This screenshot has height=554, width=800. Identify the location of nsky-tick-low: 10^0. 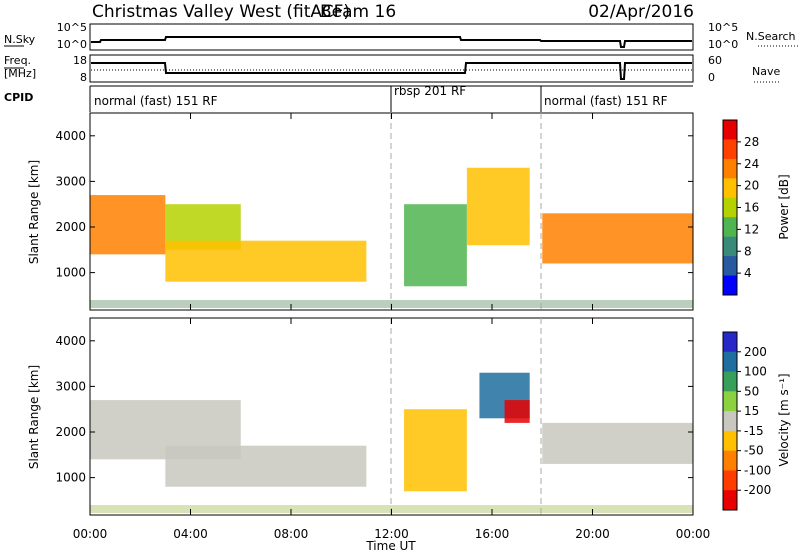
(72, 44).